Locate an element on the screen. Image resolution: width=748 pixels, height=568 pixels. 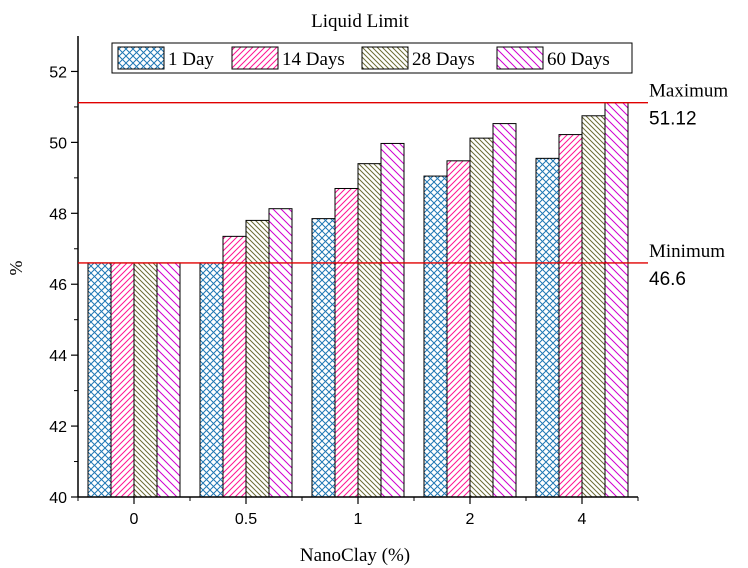
legend-label-28-days: 28 Days is located at coordinates (443, 59).